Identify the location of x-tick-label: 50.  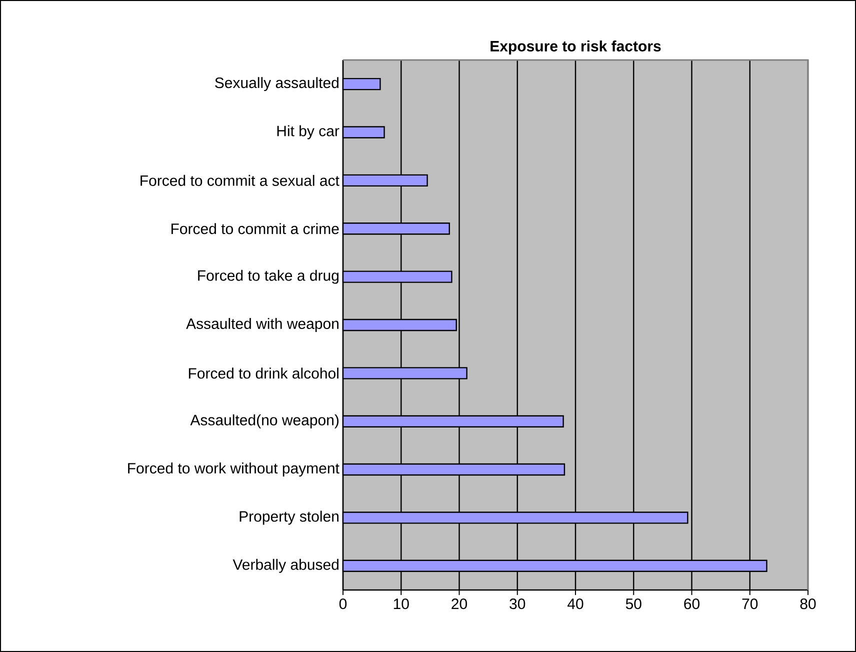
(634, 604).